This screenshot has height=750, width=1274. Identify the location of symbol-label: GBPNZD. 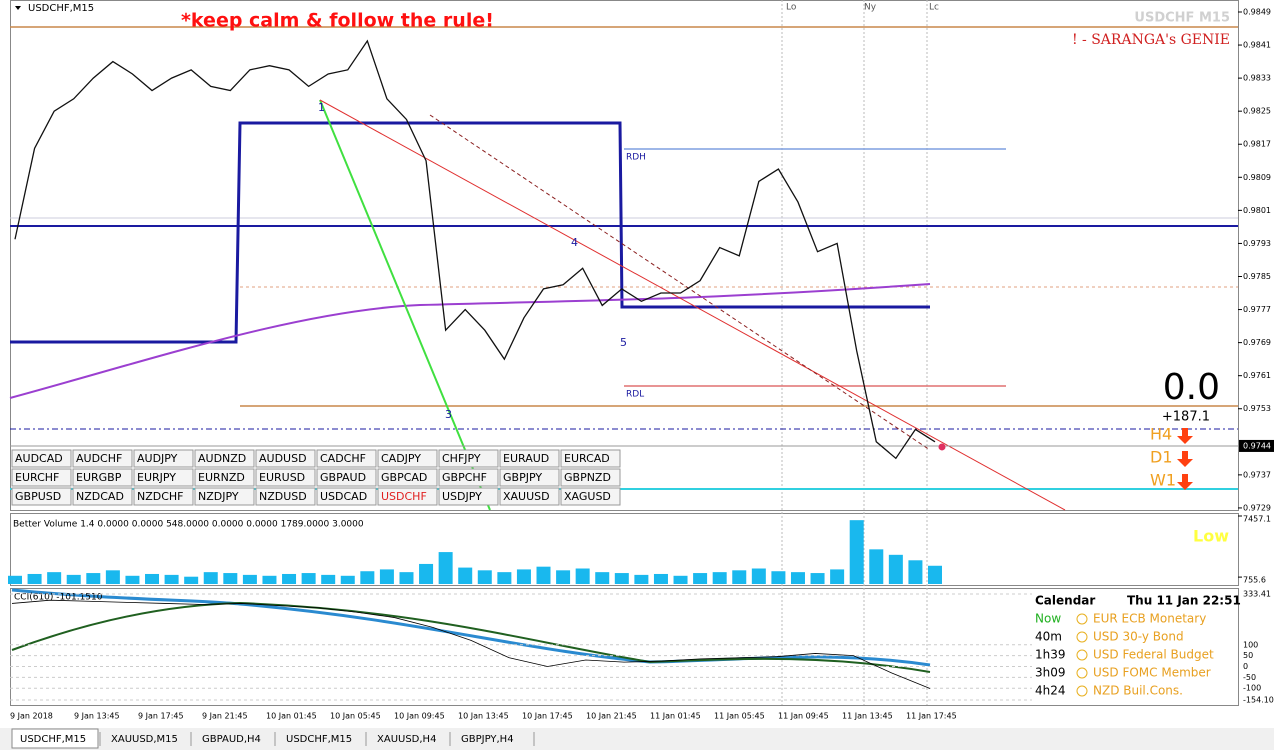
(587, 477).